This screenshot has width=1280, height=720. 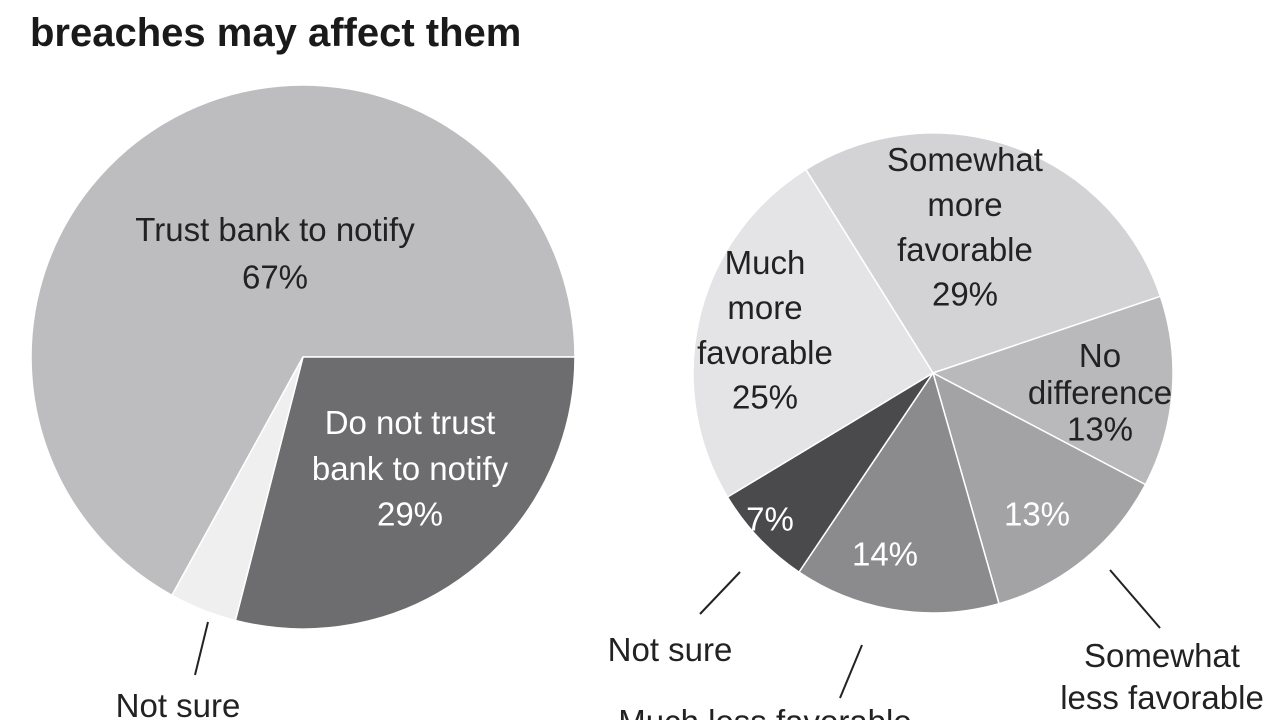 What do you see at coordinates (410, 445) in the screenshot?
I see `slice-label: Do not trust bank to notify` at bounding box center [410, 445].